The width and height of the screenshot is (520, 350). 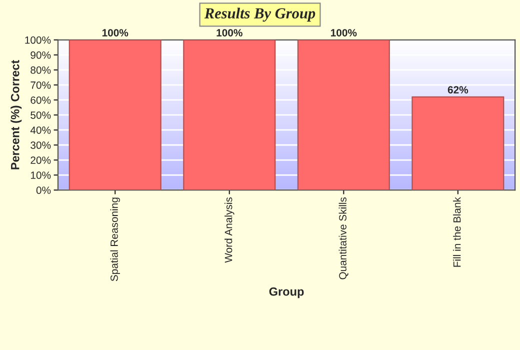 I want to click on y-tick-label: 0%, so click(x=43, y=190).